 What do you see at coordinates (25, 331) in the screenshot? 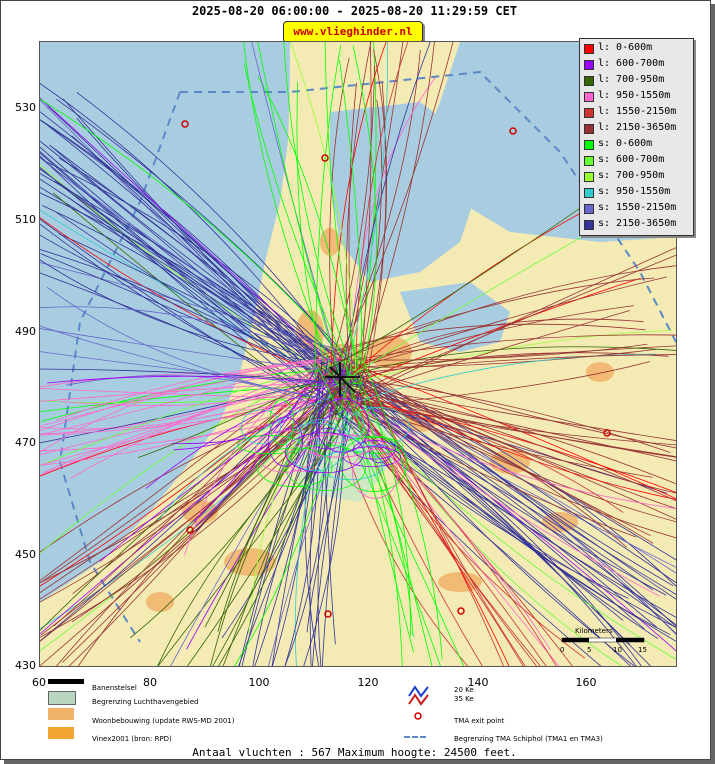
I see `y-tick-label: 490` at bounding box center [25, 331].